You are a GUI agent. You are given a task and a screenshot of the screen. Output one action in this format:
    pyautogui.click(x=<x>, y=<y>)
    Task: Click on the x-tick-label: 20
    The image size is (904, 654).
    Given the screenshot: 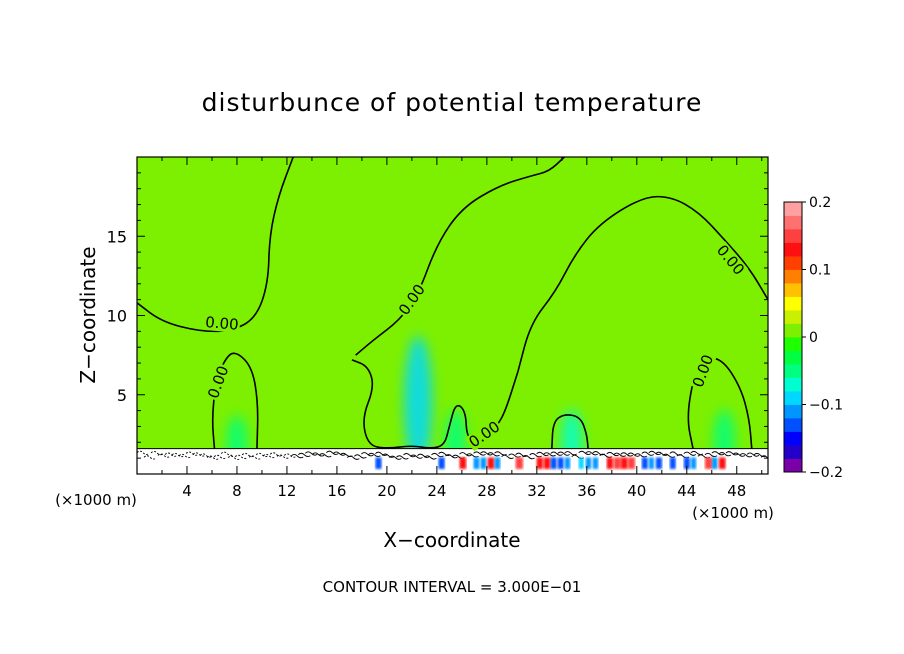 What is the action you would take?
    pyautogui.click(x=386, y=491)
    